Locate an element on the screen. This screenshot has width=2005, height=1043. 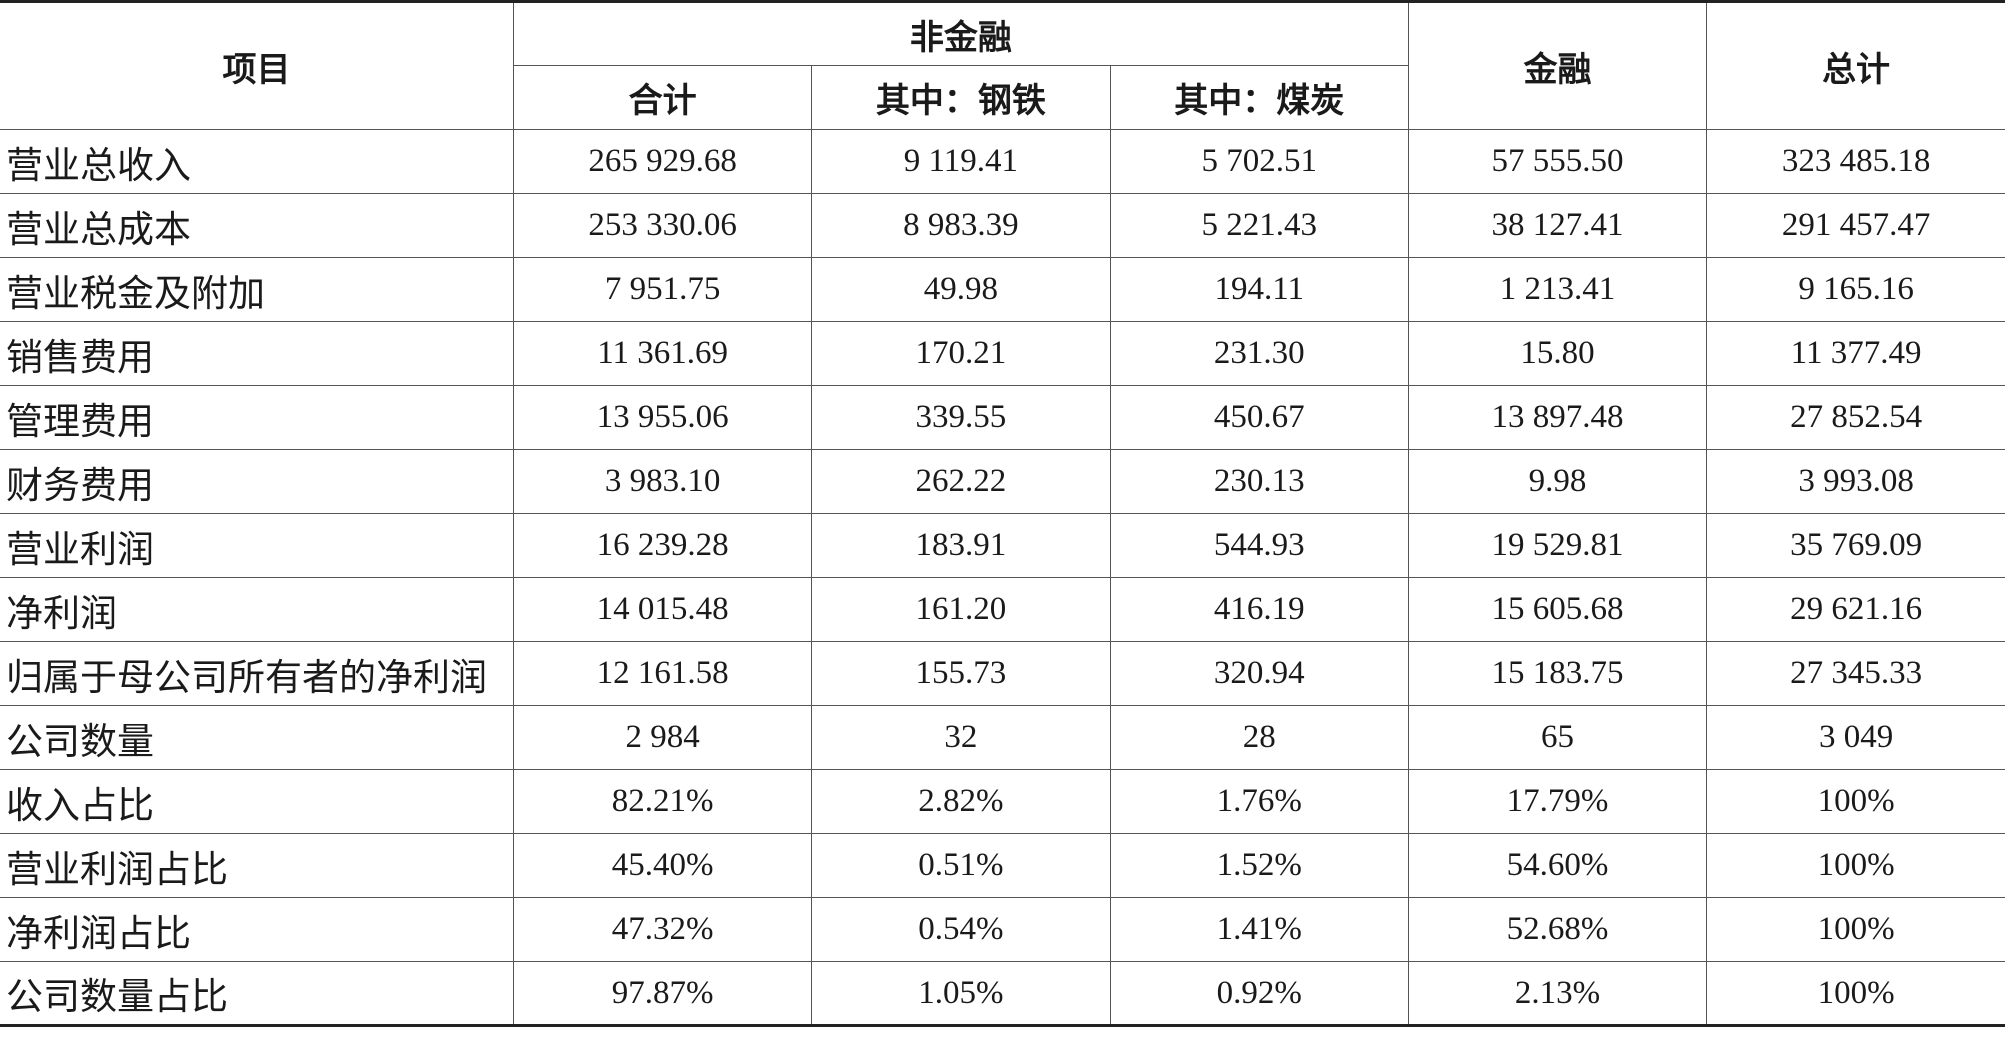
cell-subtotal: 45.40% is located at coordinates (662, 865).